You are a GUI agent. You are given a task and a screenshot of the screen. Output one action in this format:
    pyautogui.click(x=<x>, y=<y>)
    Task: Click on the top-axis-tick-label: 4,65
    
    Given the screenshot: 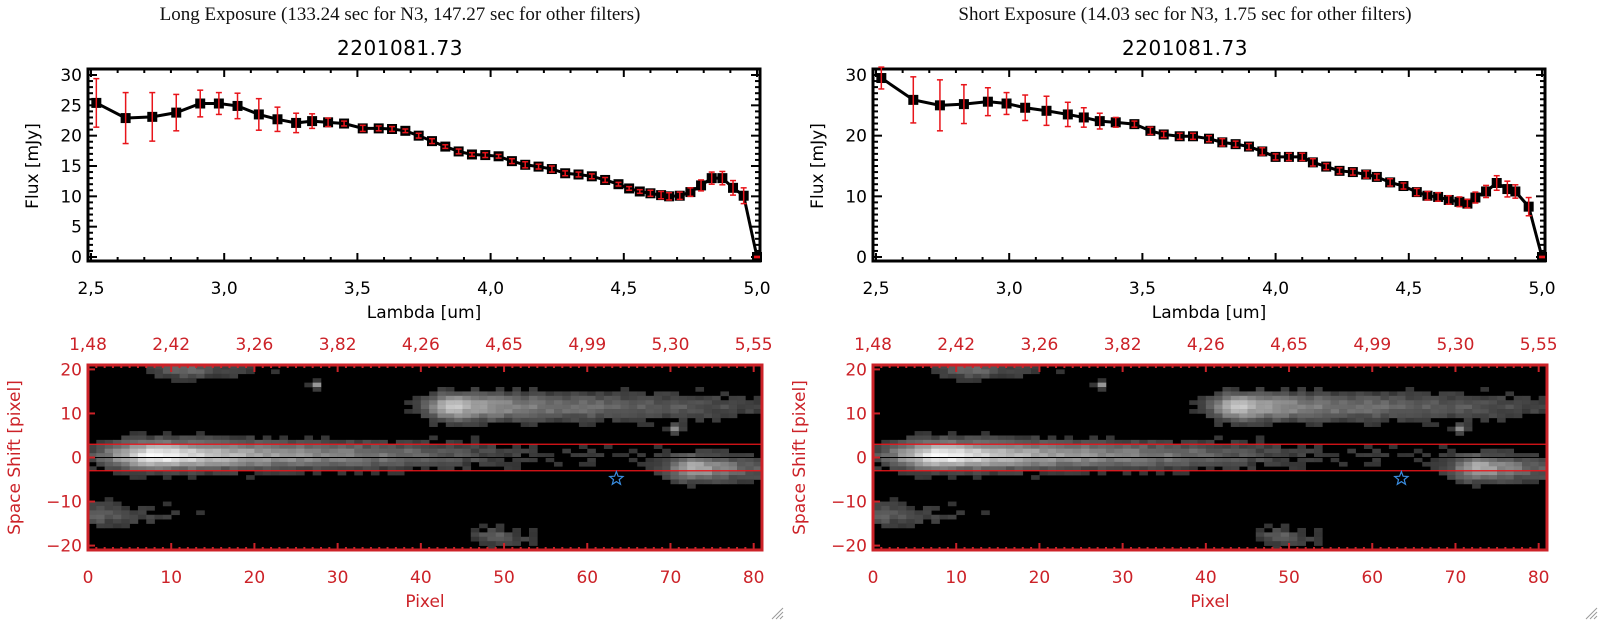 What is the action you would take?
    pyautogui.click(x=1289, y=345)
    